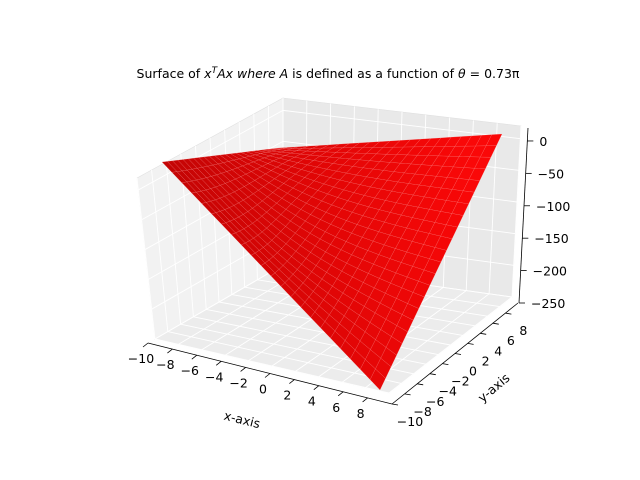 The image size is (640, 480). What do you see at coordinates (494, 387) in the screenshot?
I see `y-axis-label: y-axis` at bounding box center [494, 387].